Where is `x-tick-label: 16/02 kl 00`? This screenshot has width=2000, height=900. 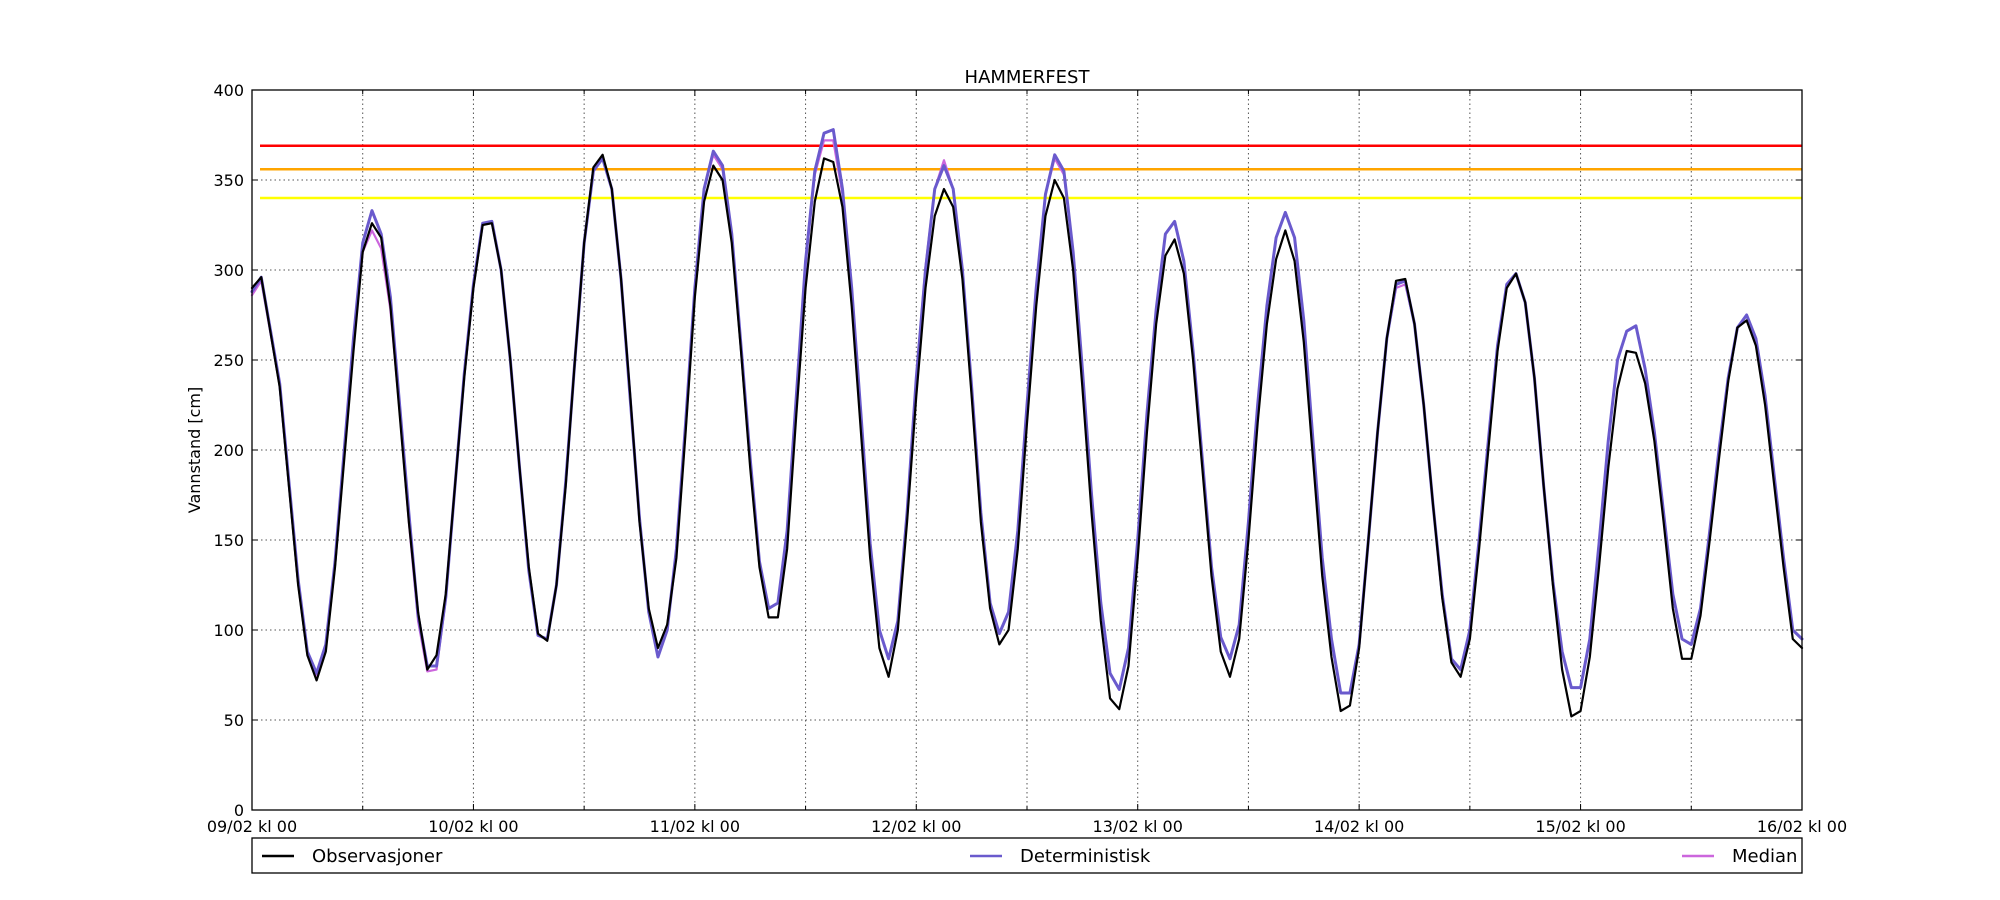 x-tick-label: 16/02 kl 00 is located at coordinates (1802, 826).